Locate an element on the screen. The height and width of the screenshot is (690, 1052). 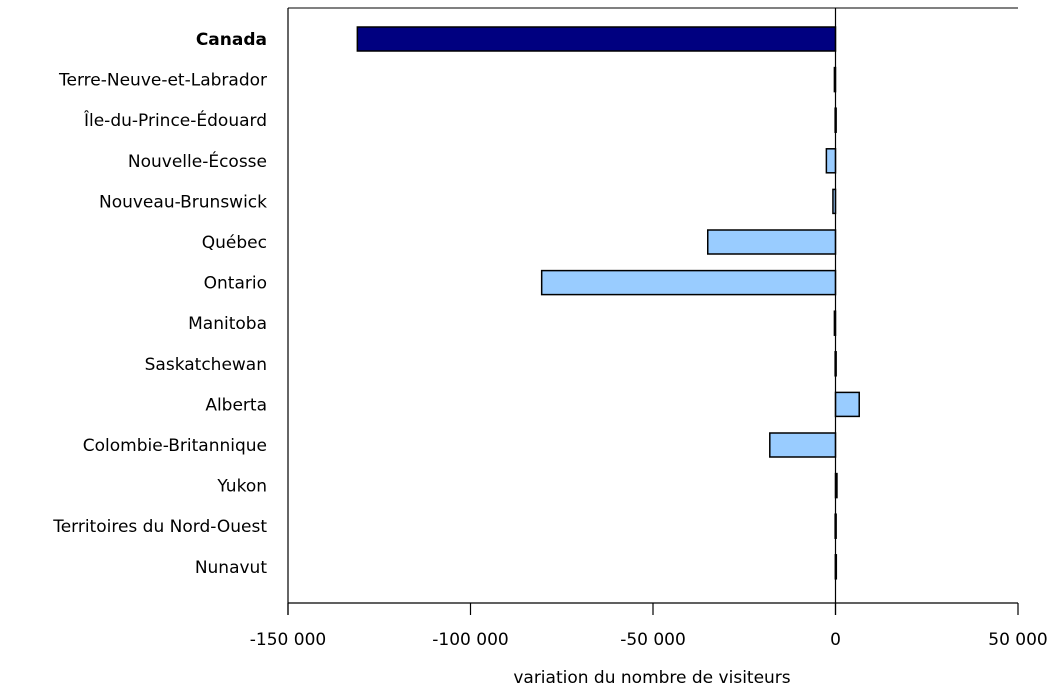
bar-canada is located at coordinates (596, 39).